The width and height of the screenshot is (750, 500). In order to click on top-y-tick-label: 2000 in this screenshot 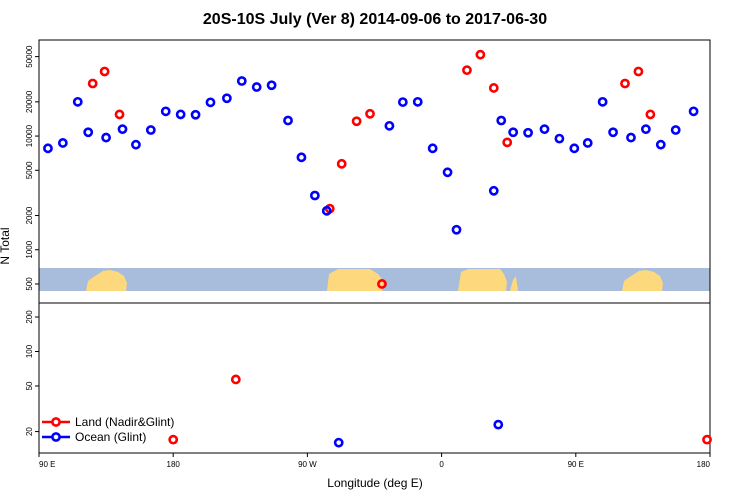, I will do `click(29, 215)`.